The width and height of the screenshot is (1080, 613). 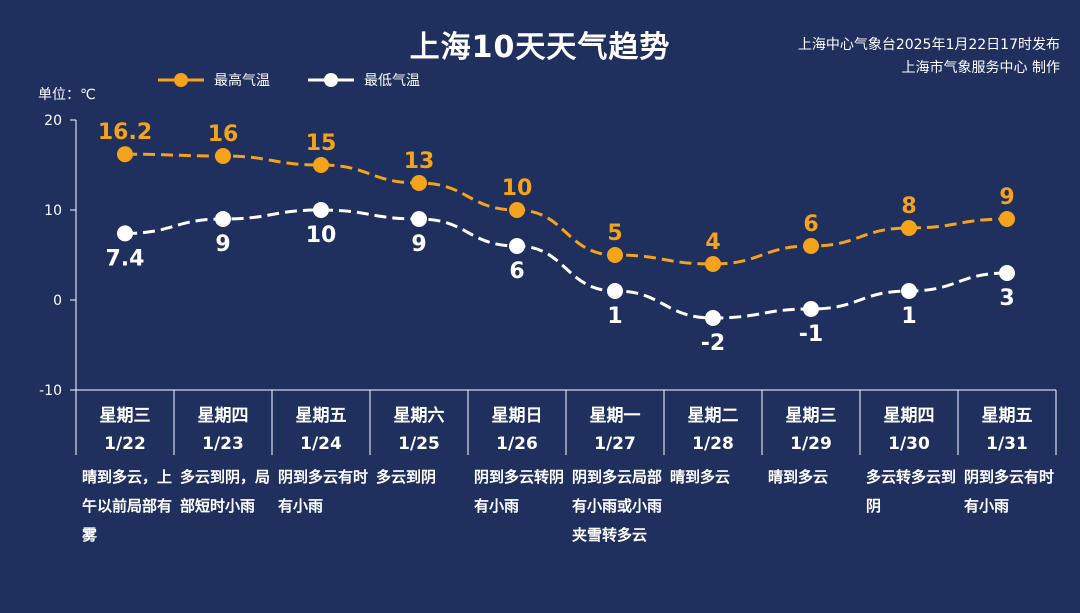 I want to click on date-label: 1/25, so click(x=419, y=444).